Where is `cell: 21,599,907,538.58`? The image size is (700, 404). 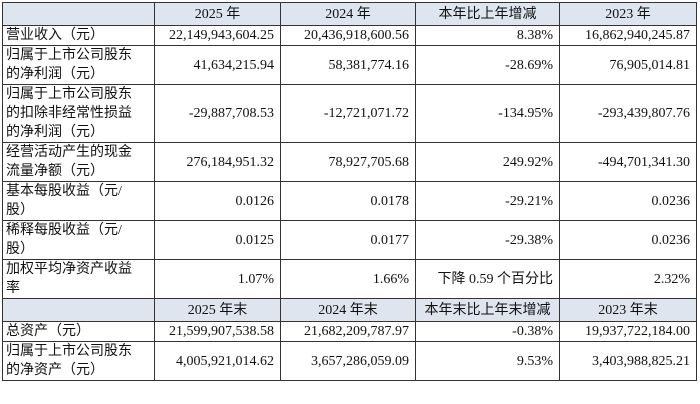 cell: 21,599,907,538.58 is located at coordinates (217, 331).